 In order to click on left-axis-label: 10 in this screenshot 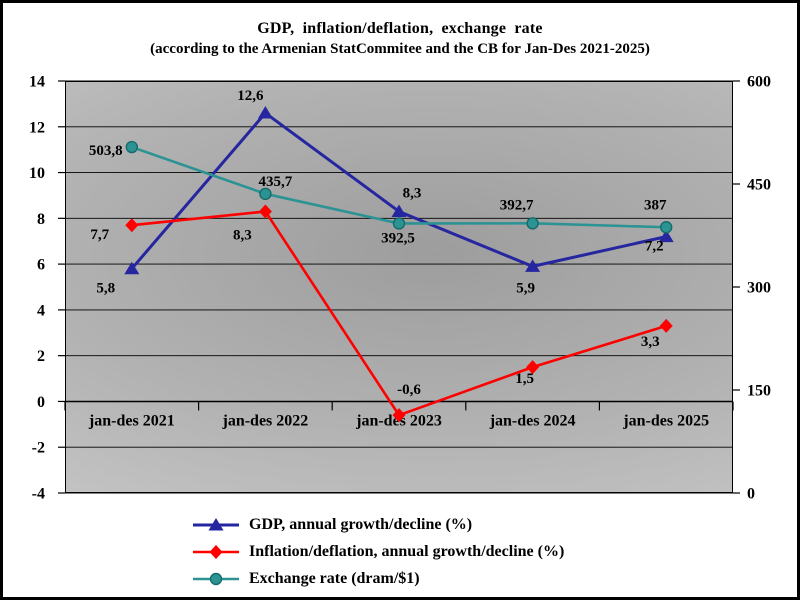, I will do `click(37, 173)`.